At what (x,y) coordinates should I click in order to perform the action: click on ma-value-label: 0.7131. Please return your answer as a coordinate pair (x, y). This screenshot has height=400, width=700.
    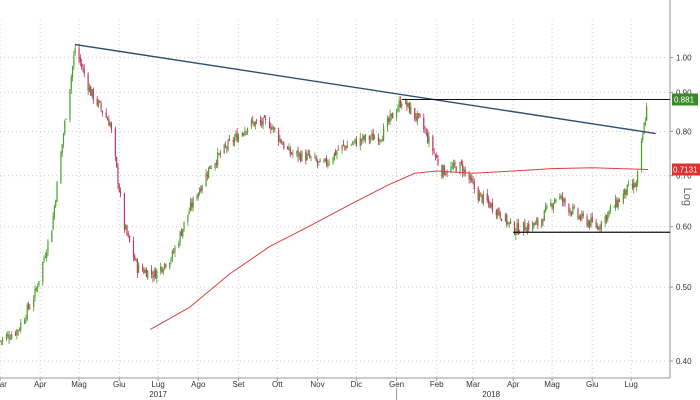
    Looking at the image, I should click on (685, 170).